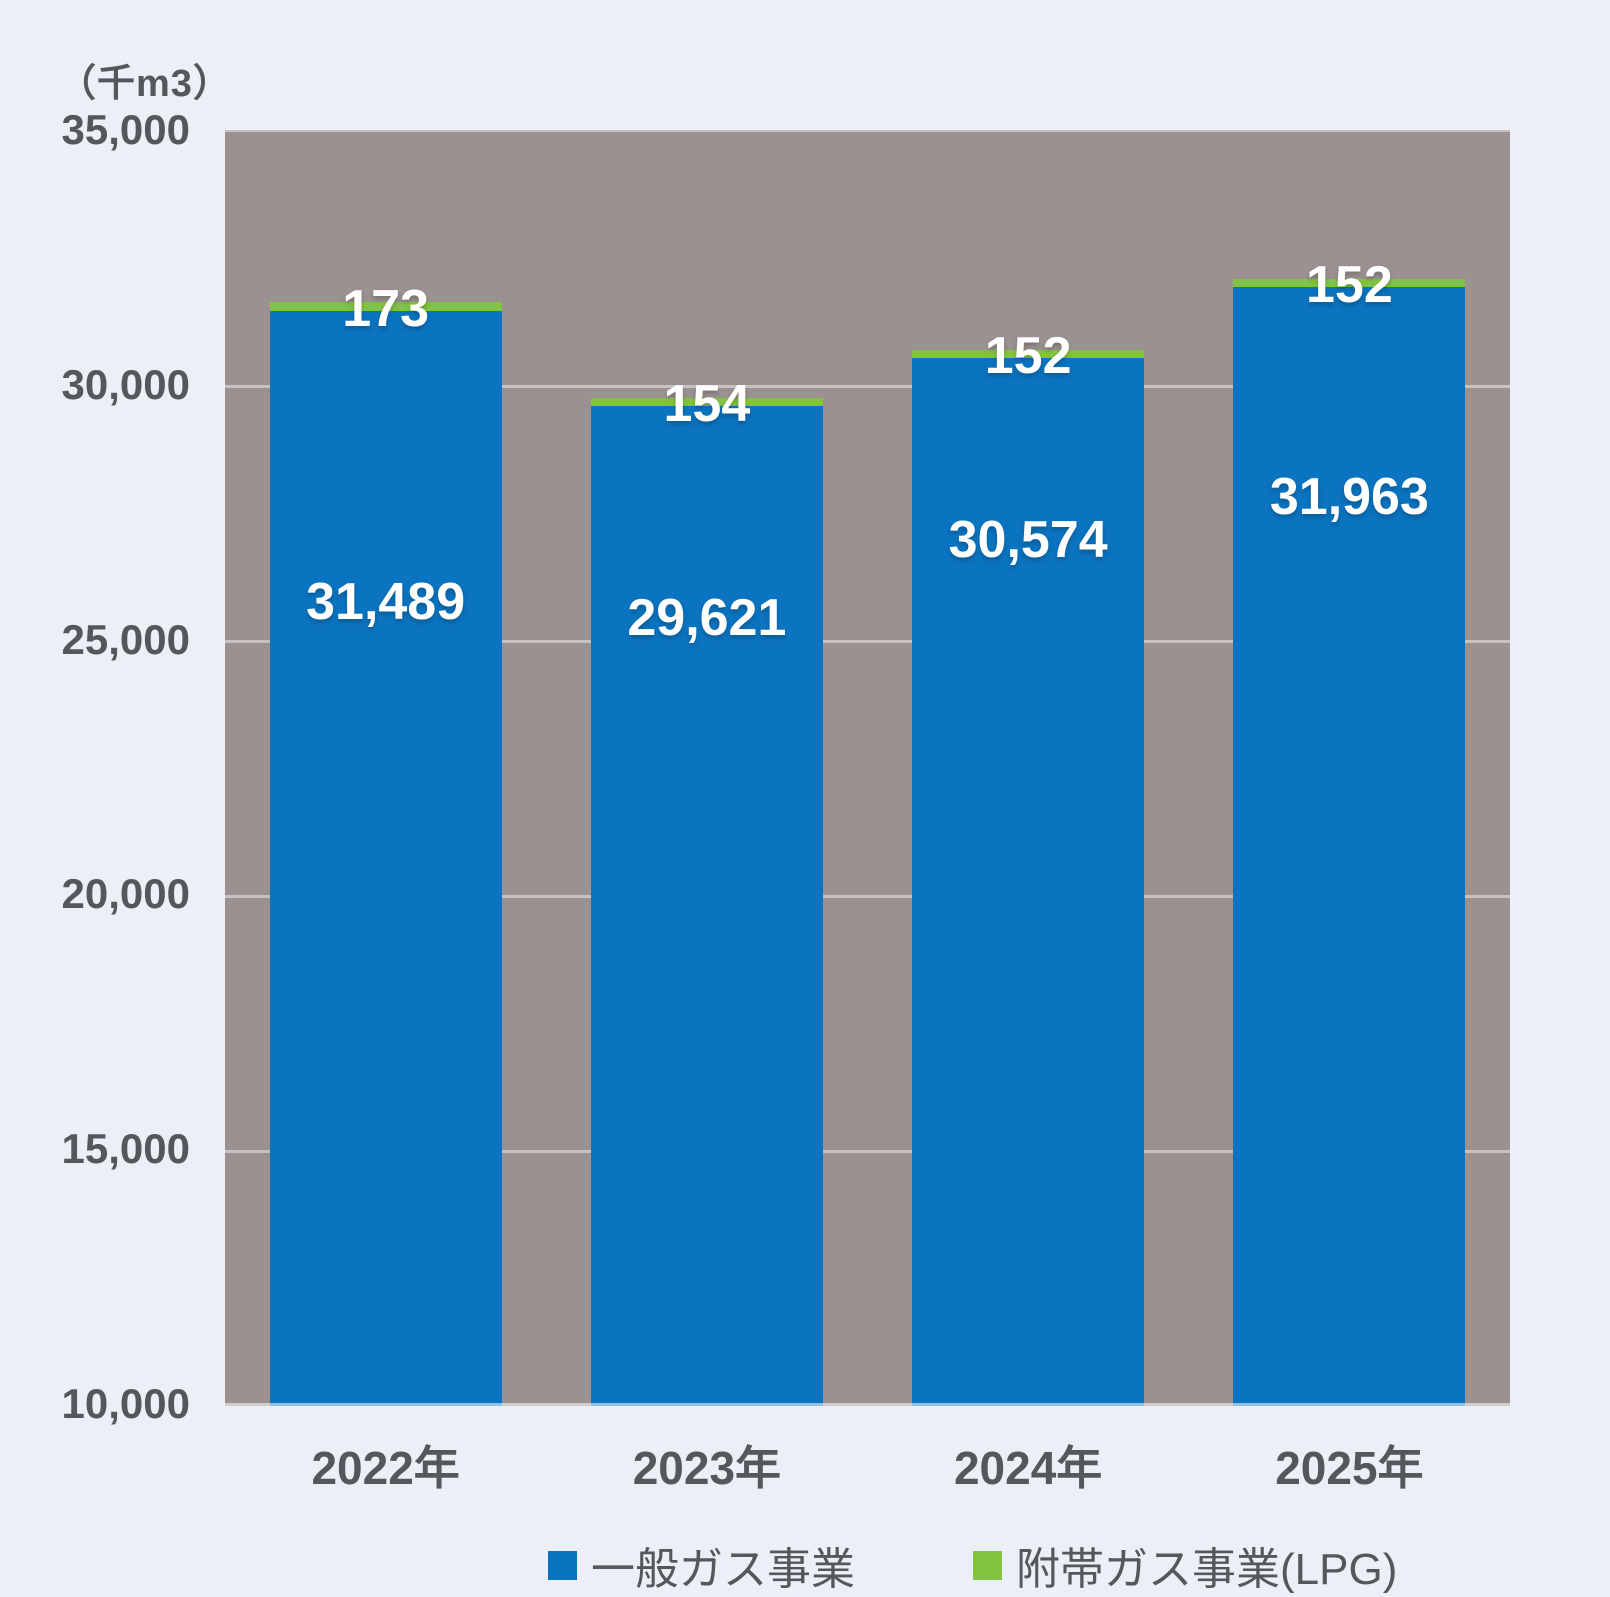 The height and width of the screenshot is (1597, 1610). I want to click on y-tick-label: 10,000, so click(125, 1403).